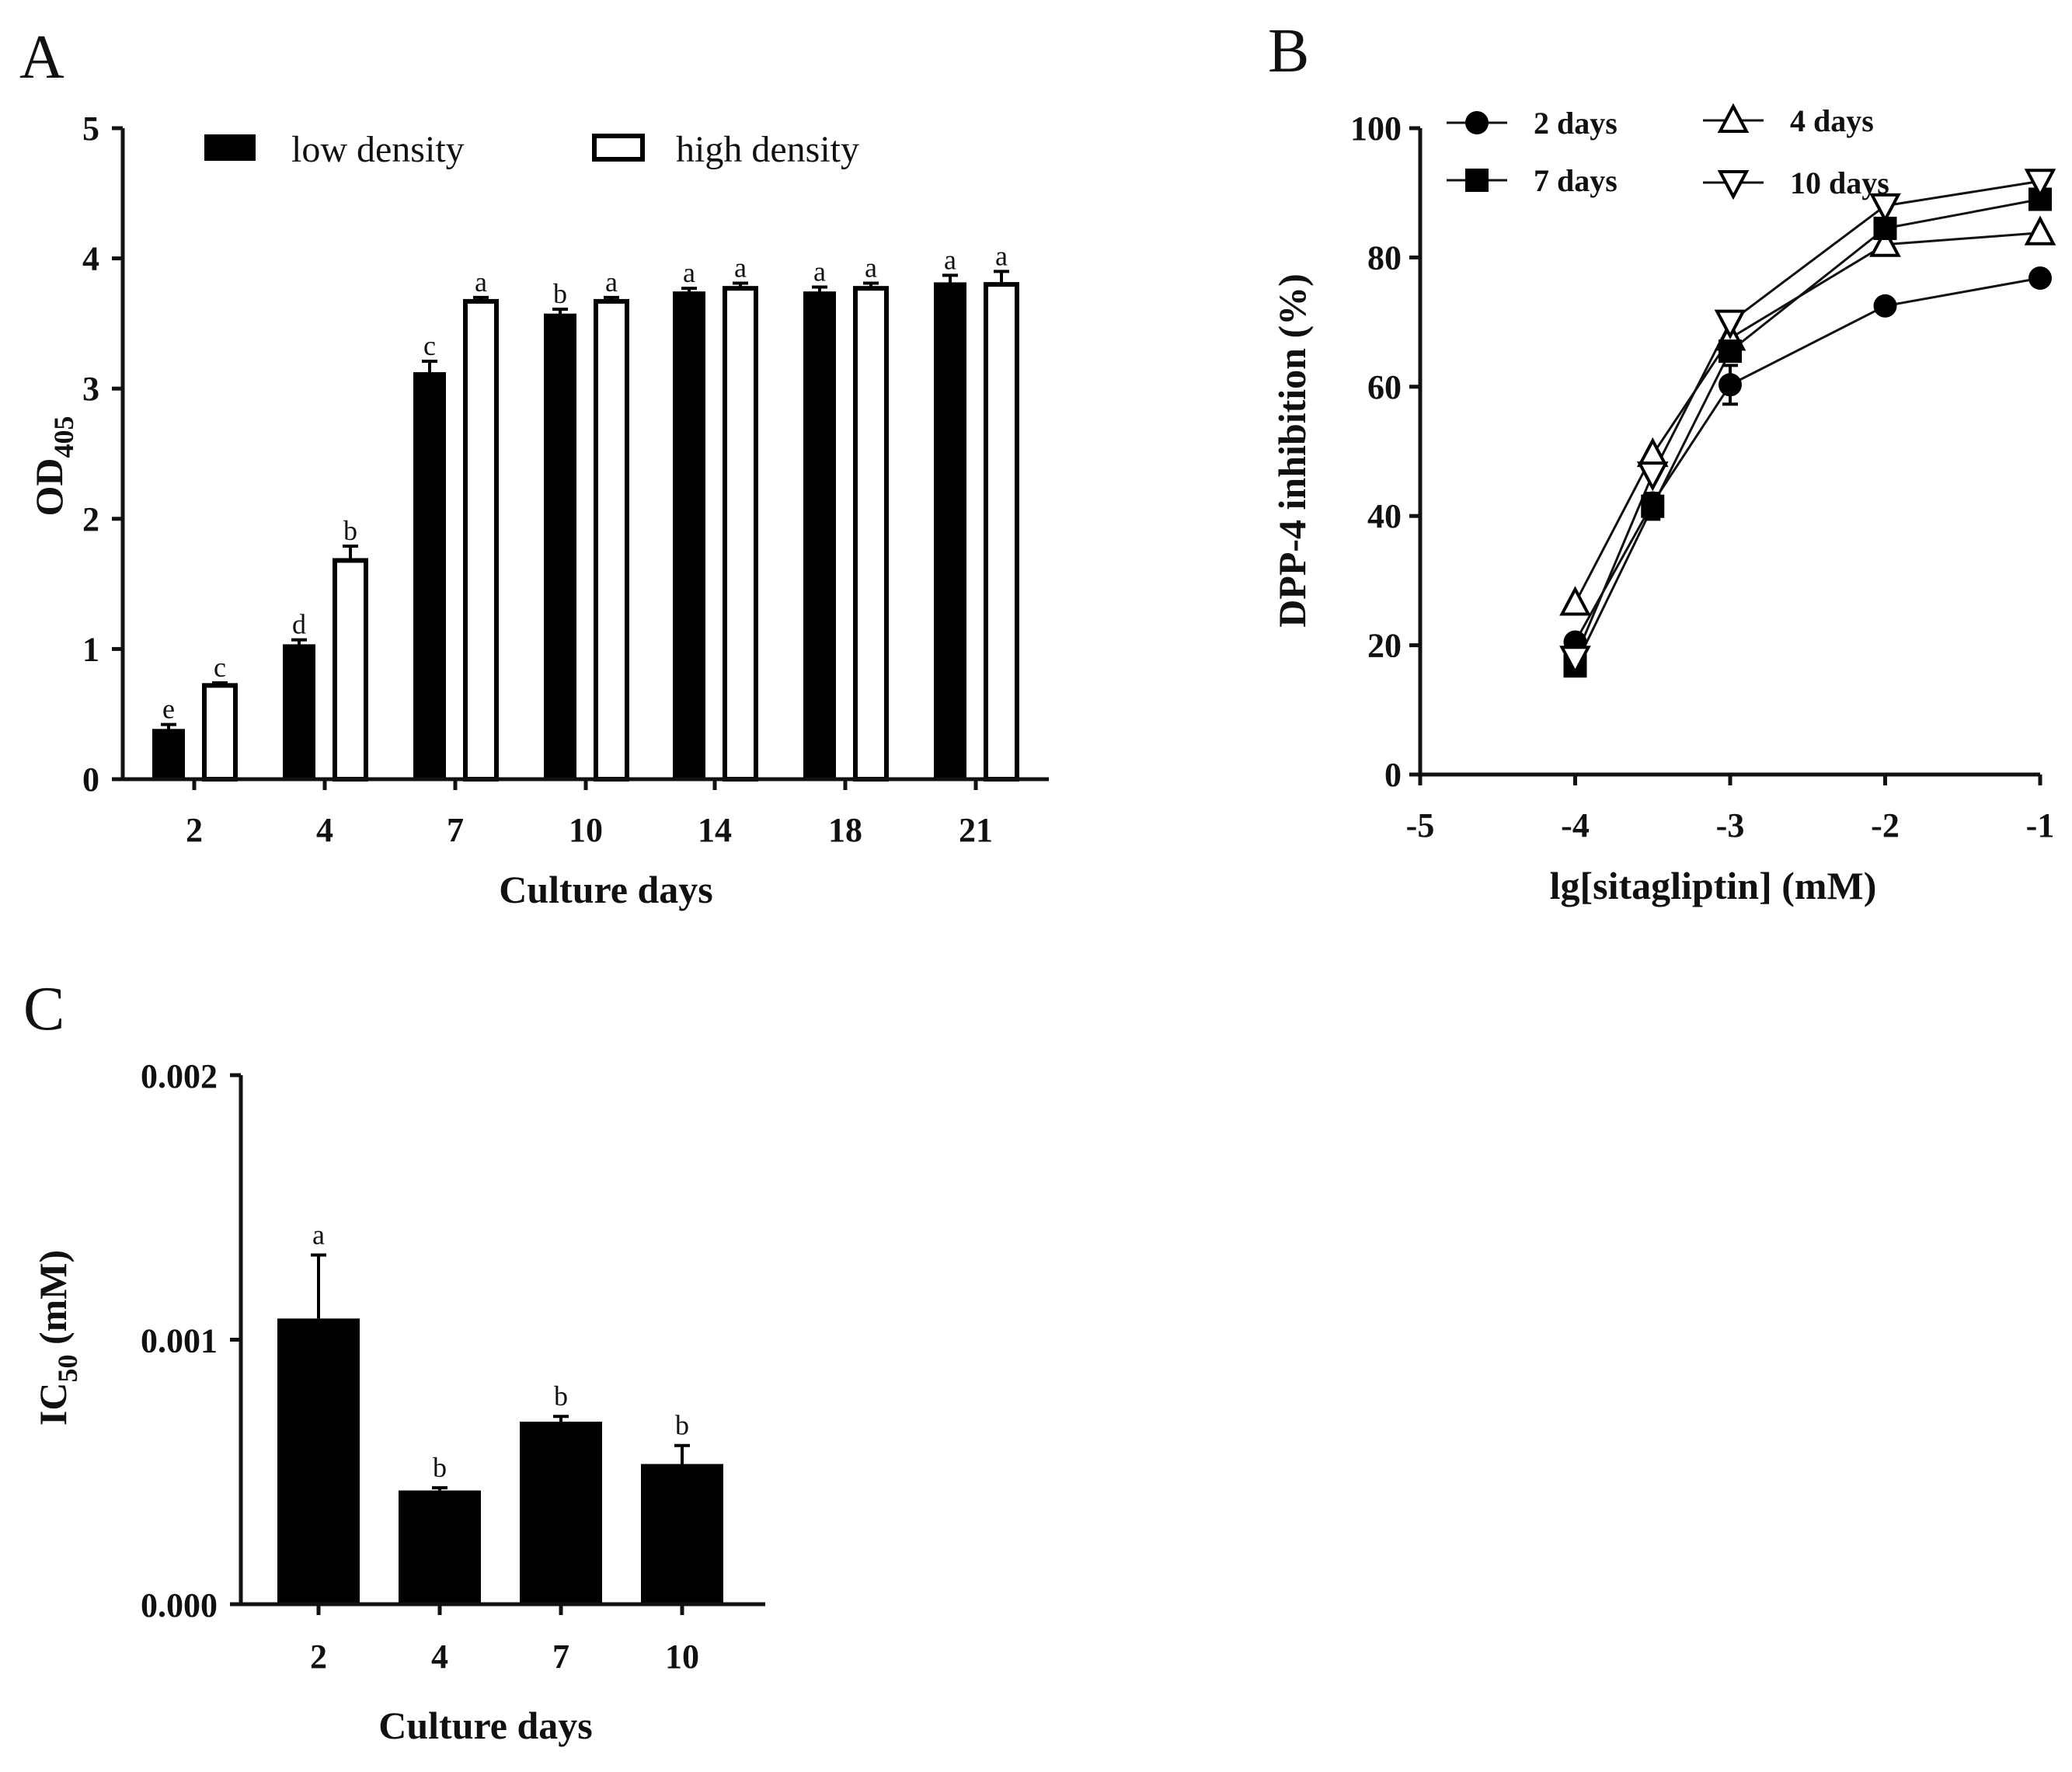  What do you see at coordinates (90, 649) in the screenshot?
I see `a-y-tick-label: 1` at bounding box center [90, 649].